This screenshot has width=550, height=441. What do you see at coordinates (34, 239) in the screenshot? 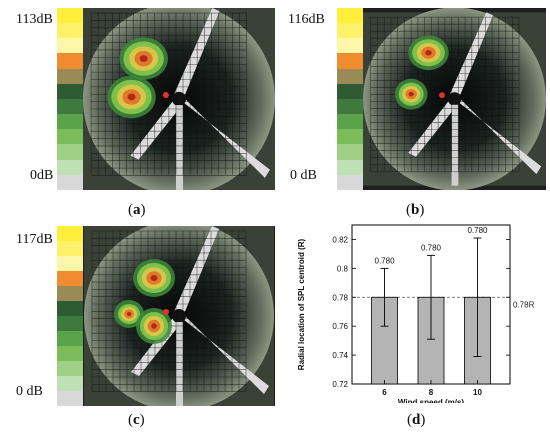
I see `scale-max-label: 117dB` at bounding box center [34, 239].